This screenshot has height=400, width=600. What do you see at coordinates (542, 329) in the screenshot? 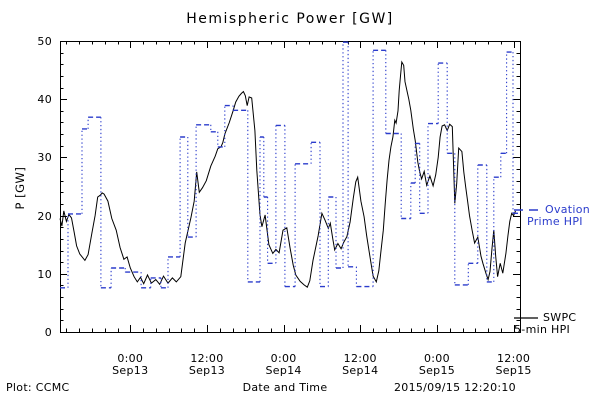
I see `legend-swpc-line2: 5-min HPI` at bounding box center [542, 329].